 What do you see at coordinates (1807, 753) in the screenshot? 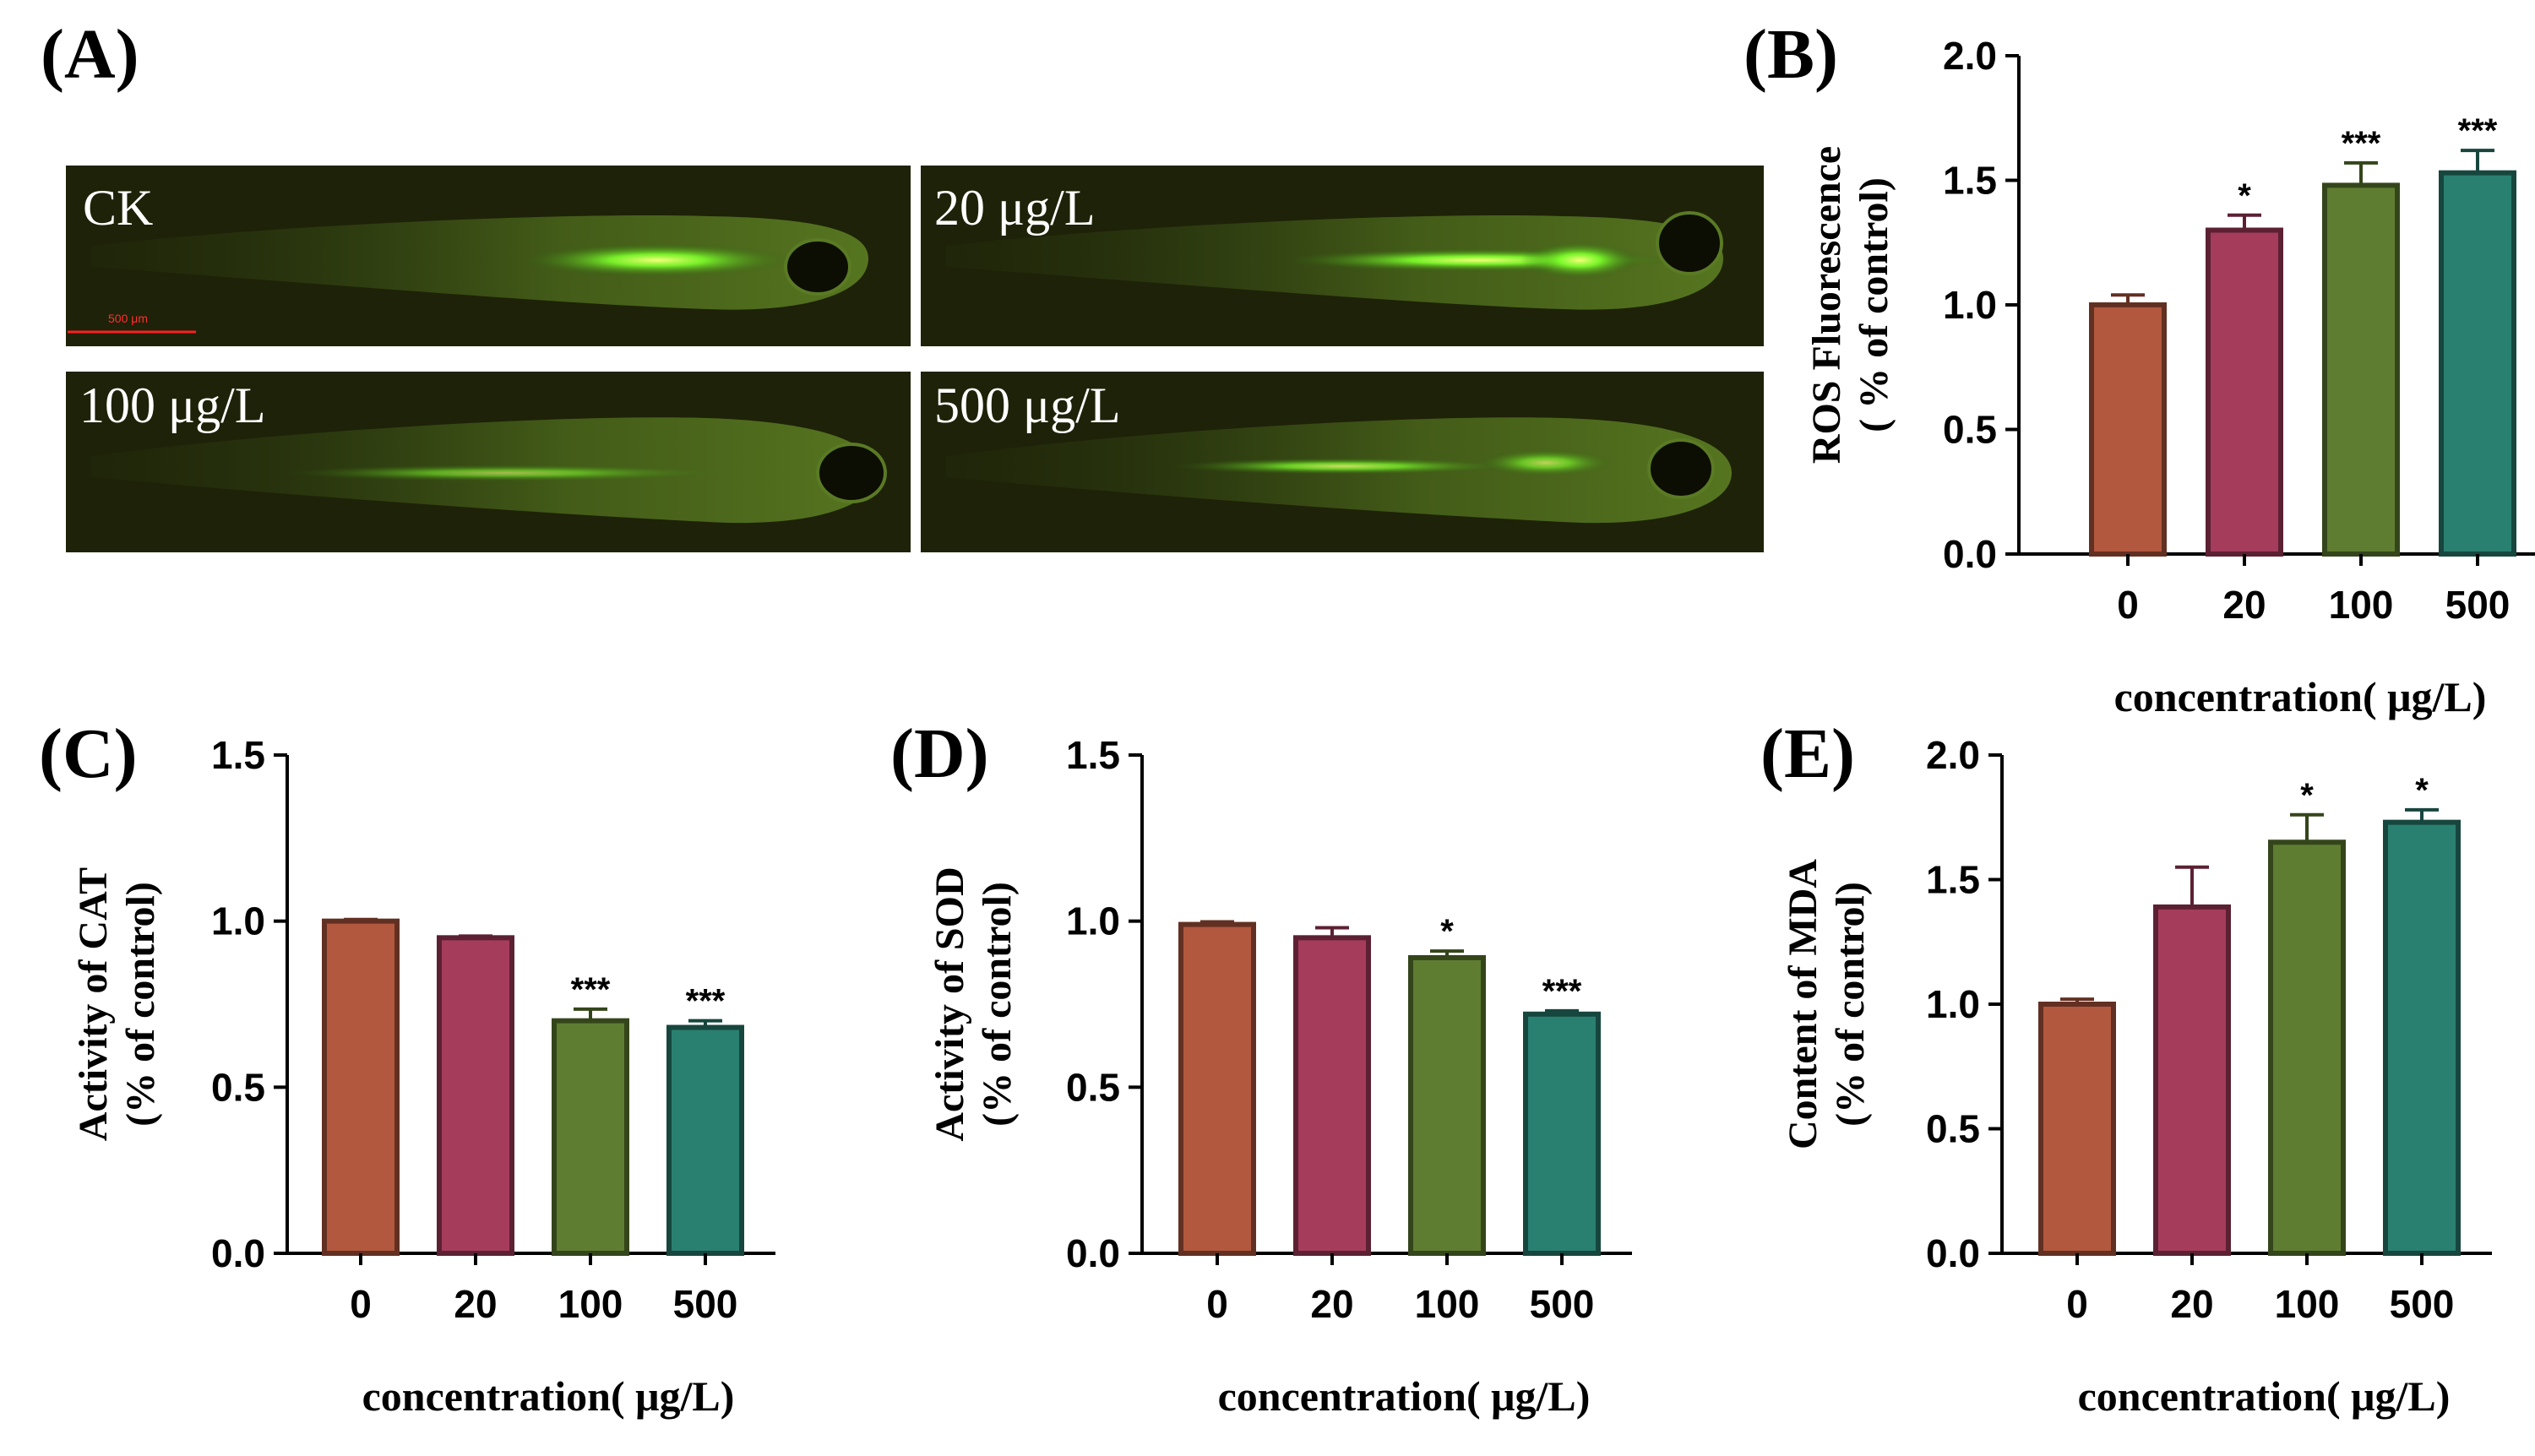
I see `panel-letter: (E)` at bounding box center [1807, 753].